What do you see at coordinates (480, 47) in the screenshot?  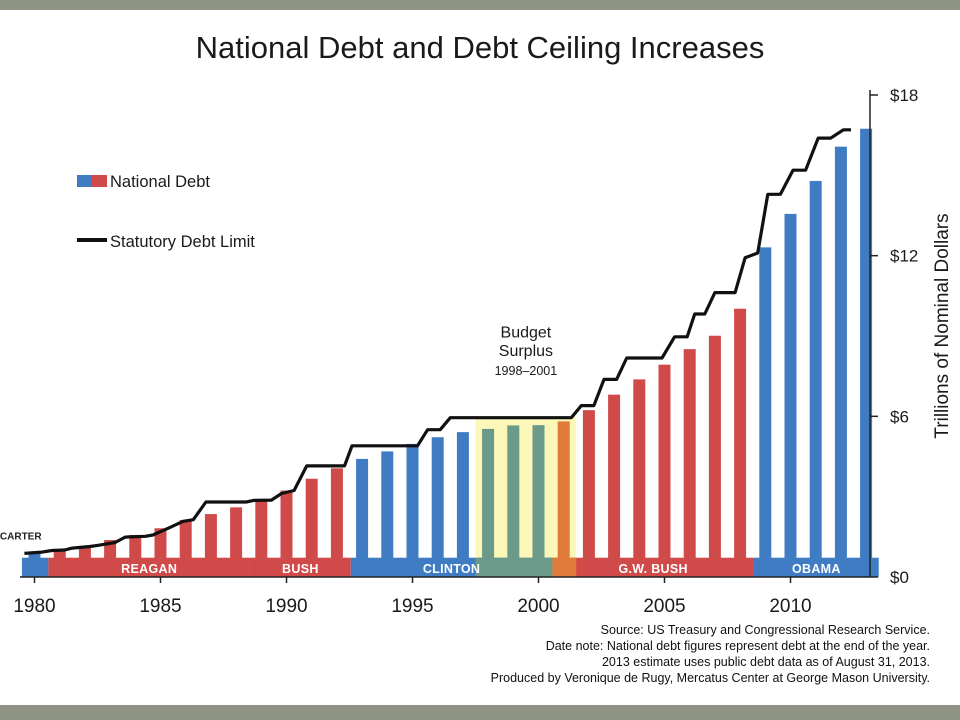 I see `chart-title: National Debt and Debt Ceiling Increases` at bounding box center [480, 47].